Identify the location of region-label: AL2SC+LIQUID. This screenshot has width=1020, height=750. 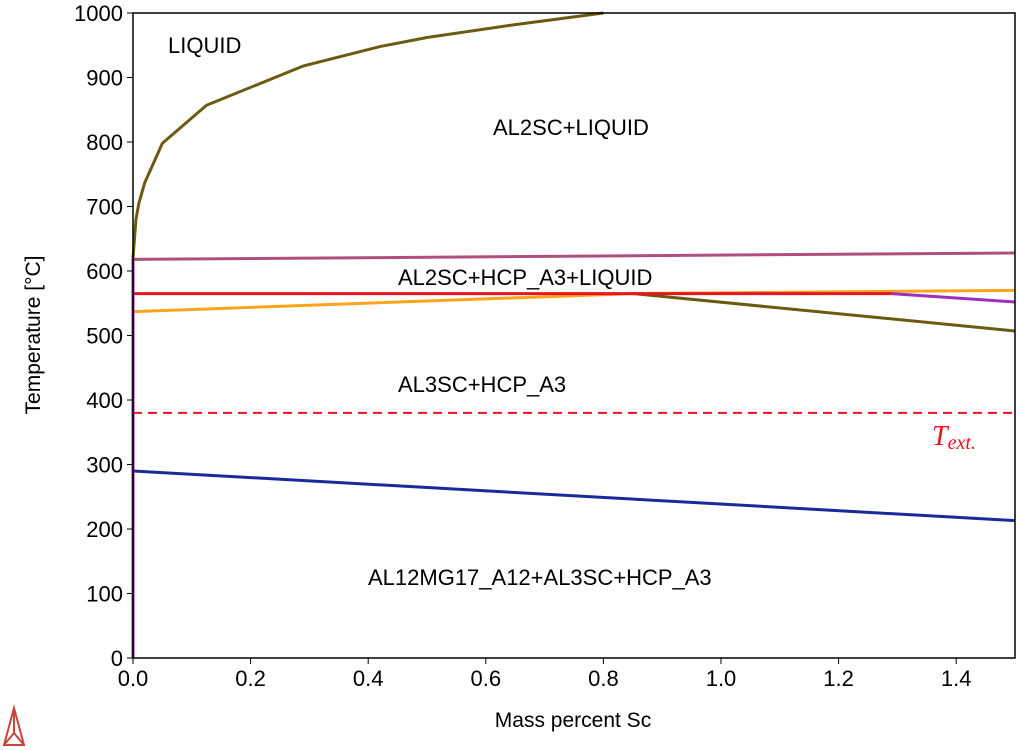
(571, 127).